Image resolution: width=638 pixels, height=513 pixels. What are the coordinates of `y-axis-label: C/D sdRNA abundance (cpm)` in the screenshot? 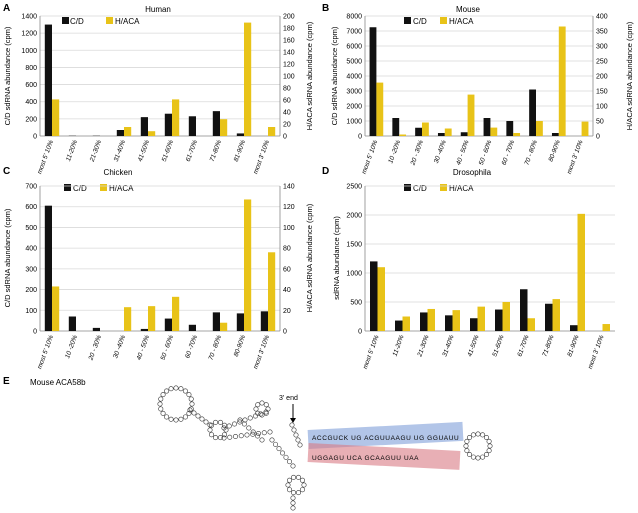 It's located at (334, 75).